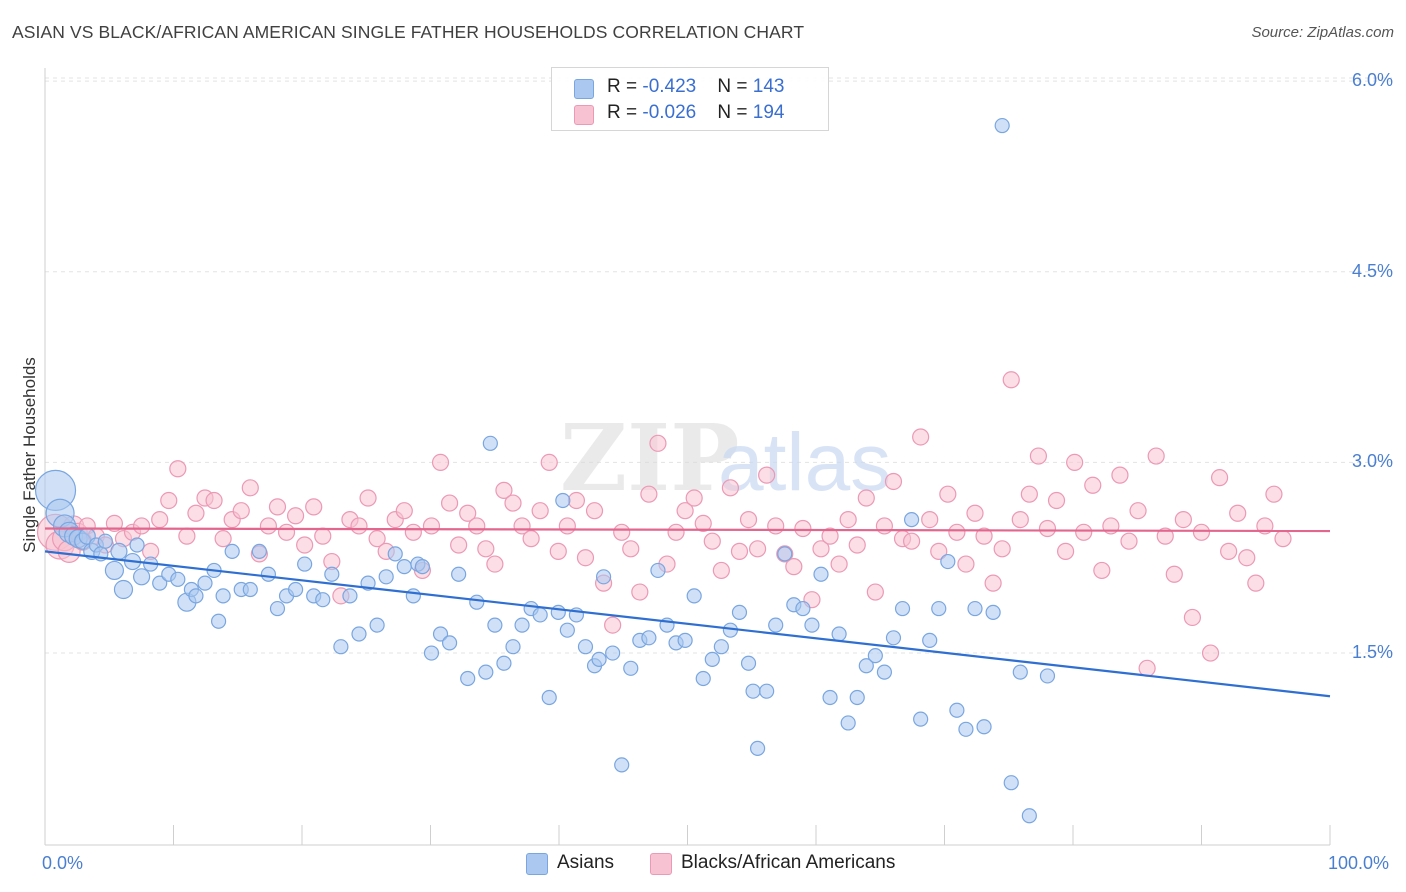 The height and width of the screenshot is (892, 1406). I want to click on y-axis-label: Single Father Households, so click(29, 455).